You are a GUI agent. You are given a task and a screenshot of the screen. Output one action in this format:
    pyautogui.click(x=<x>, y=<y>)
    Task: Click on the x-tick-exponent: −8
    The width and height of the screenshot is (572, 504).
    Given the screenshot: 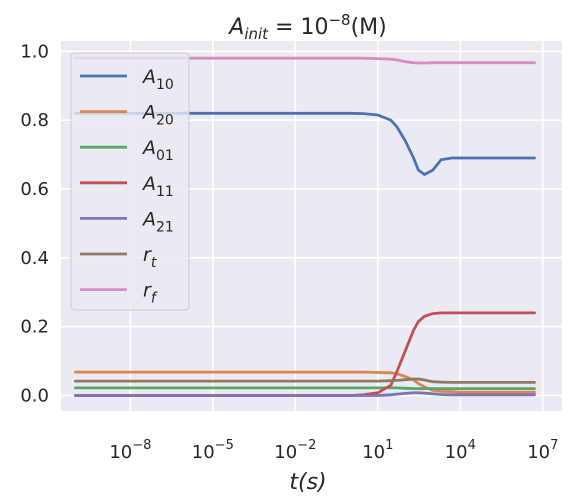 What is the action you would take?
    pyautogui.click(x=141, y=445)
    